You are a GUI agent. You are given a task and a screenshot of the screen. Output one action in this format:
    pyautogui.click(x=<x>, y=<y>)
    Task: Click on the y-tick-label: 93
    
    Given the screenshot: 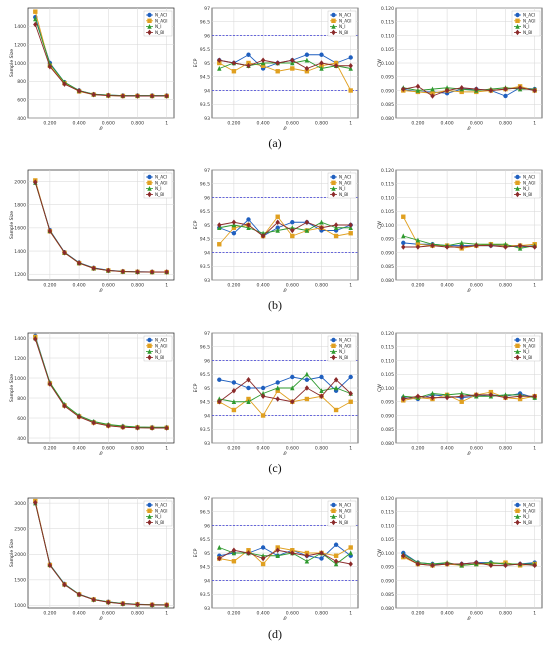 What is the action you would take?
    pyautogui.click(x=207, y=281)
    